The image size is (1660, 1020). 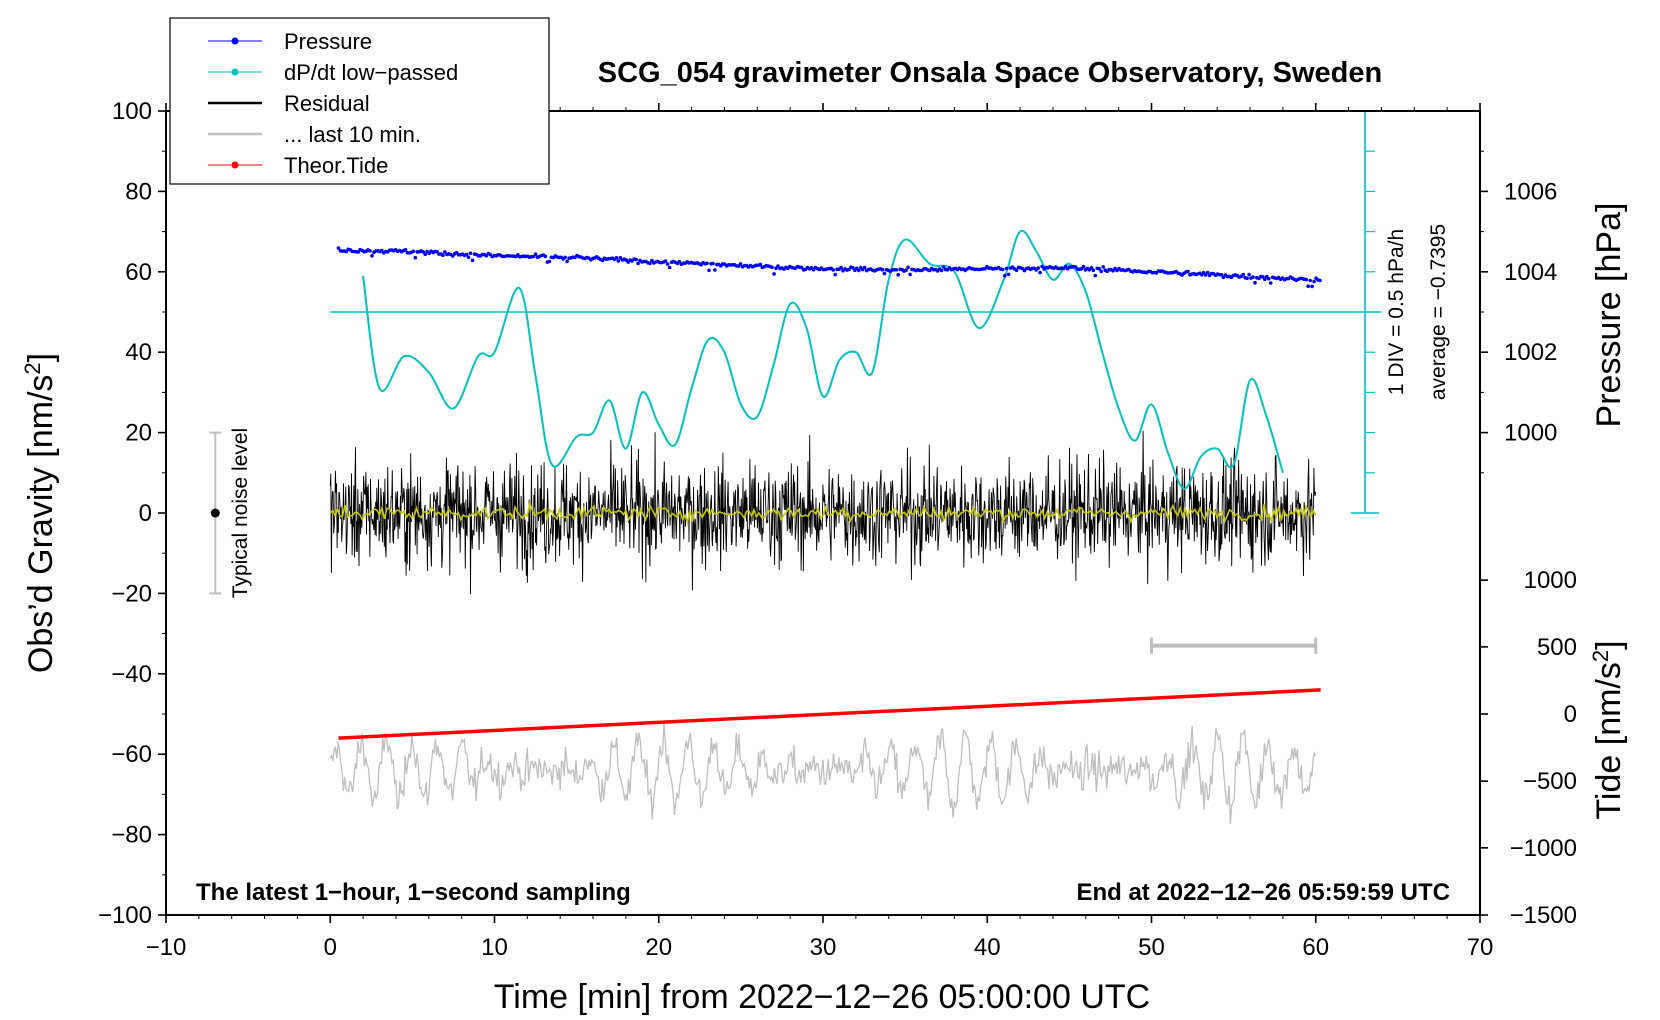 What do you see at coordinates (1396, 312) in the screenshot?
I see `dpdt-div-label: 1 DIV = 0.5 hPa/h` at bounding box center [1396, 312].